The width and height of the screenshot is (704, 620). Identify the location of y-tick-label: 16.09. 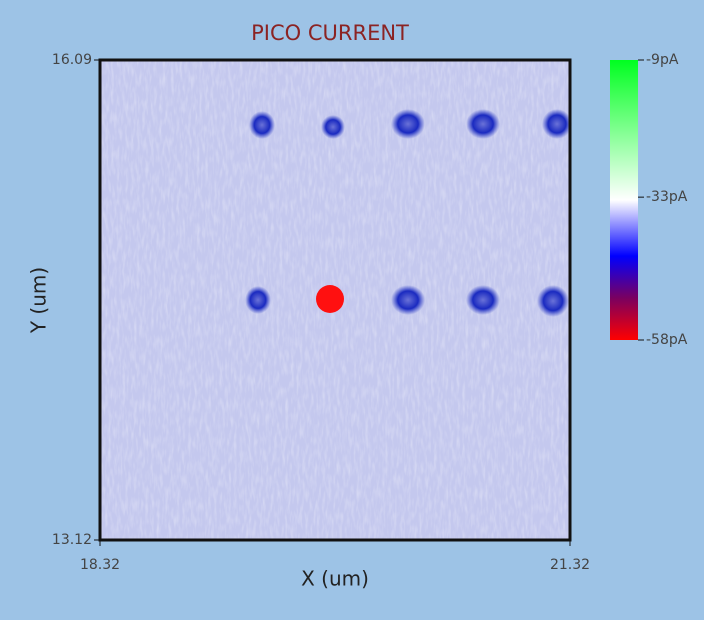
(72, 60).